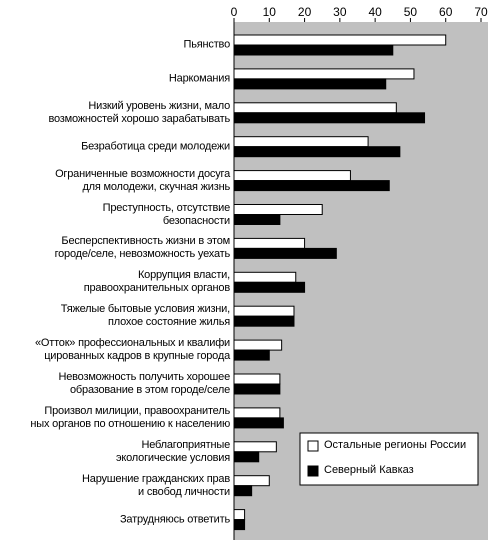  Describe the element at coordinates (174, 519) in the screenshot. I see `category-label: Затрудняюсь ответить` at that location.